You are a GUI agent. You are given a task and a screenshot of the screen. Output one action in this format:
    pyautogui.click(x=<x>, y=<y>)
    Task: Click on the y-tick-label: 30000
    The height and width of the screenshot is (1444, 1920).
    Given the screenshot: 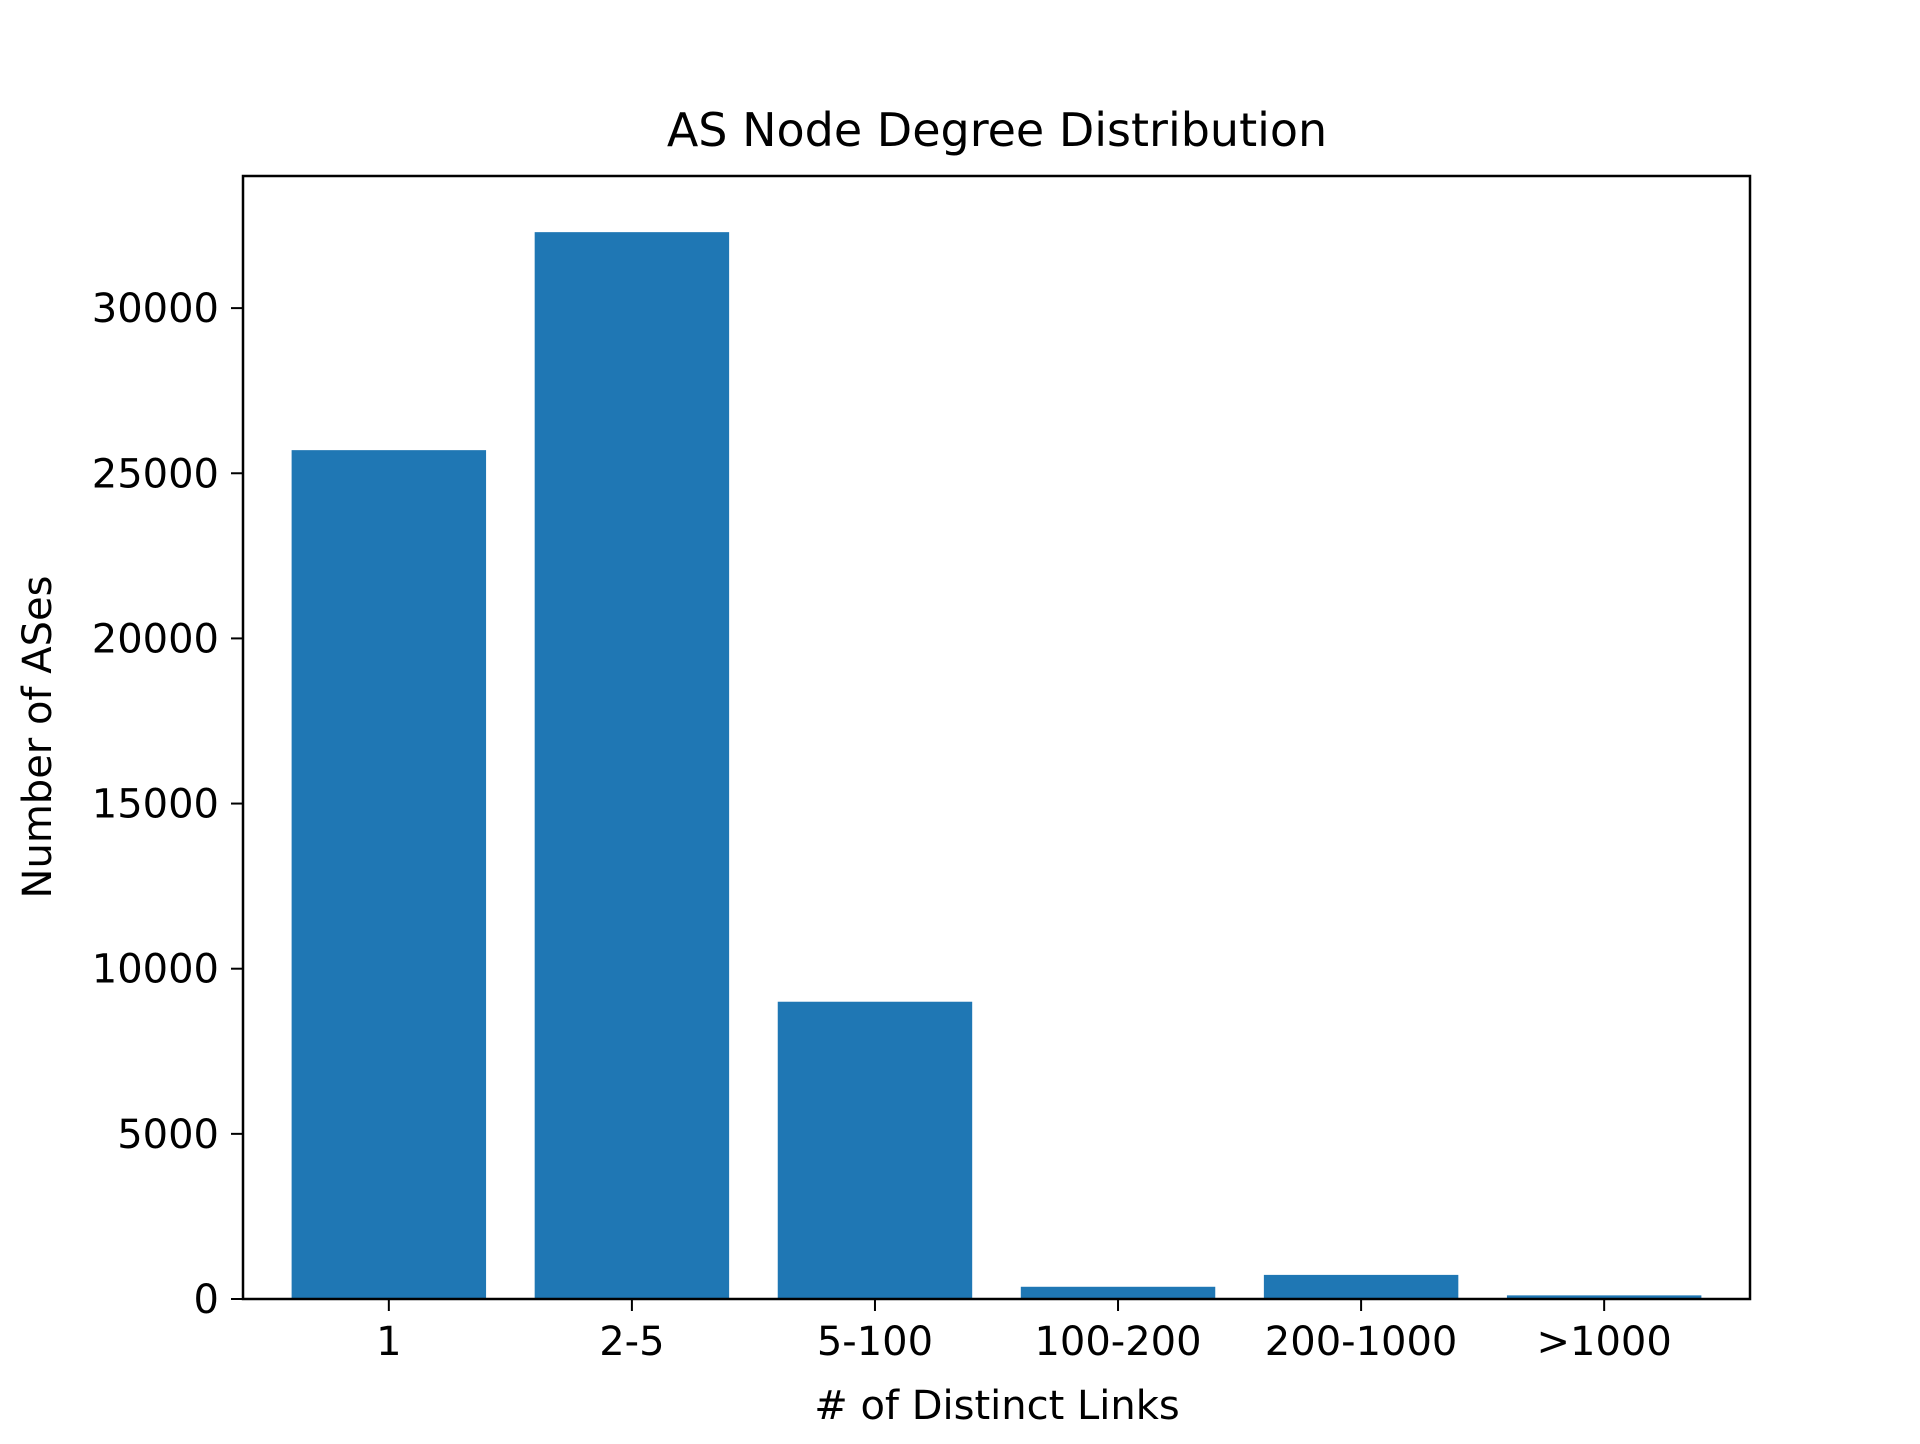 What is the action you would take?
    pyautogui.click(x=155, y=309)
    